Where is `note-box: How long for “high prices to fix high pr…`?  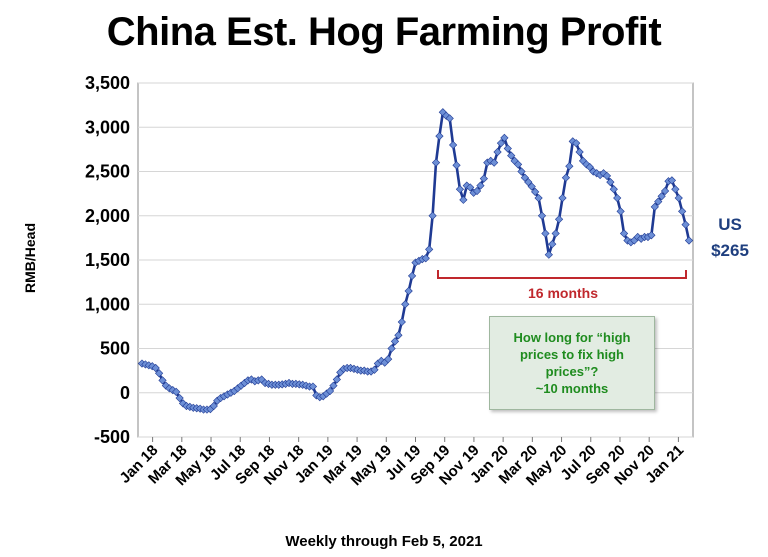 note-box: How long for “high prices to fix high pr… is located at coordinates (572, 363).